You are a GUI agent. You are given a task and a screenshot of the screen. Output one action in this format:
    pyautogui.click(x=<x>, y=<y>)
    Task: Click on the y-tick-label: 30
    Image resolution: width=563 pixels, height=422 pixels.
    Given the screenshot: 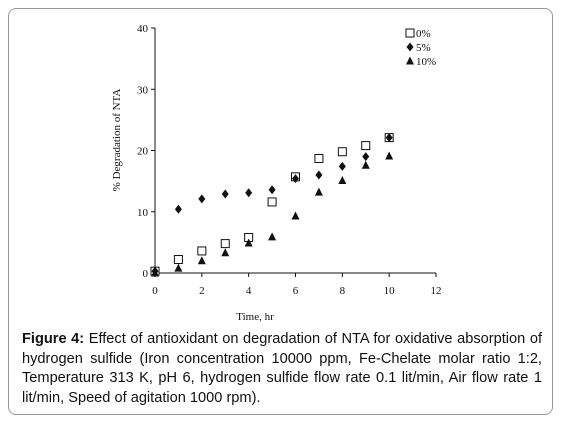 What is the action you would take?
    pyautogui.click(x=143, y=90)
    